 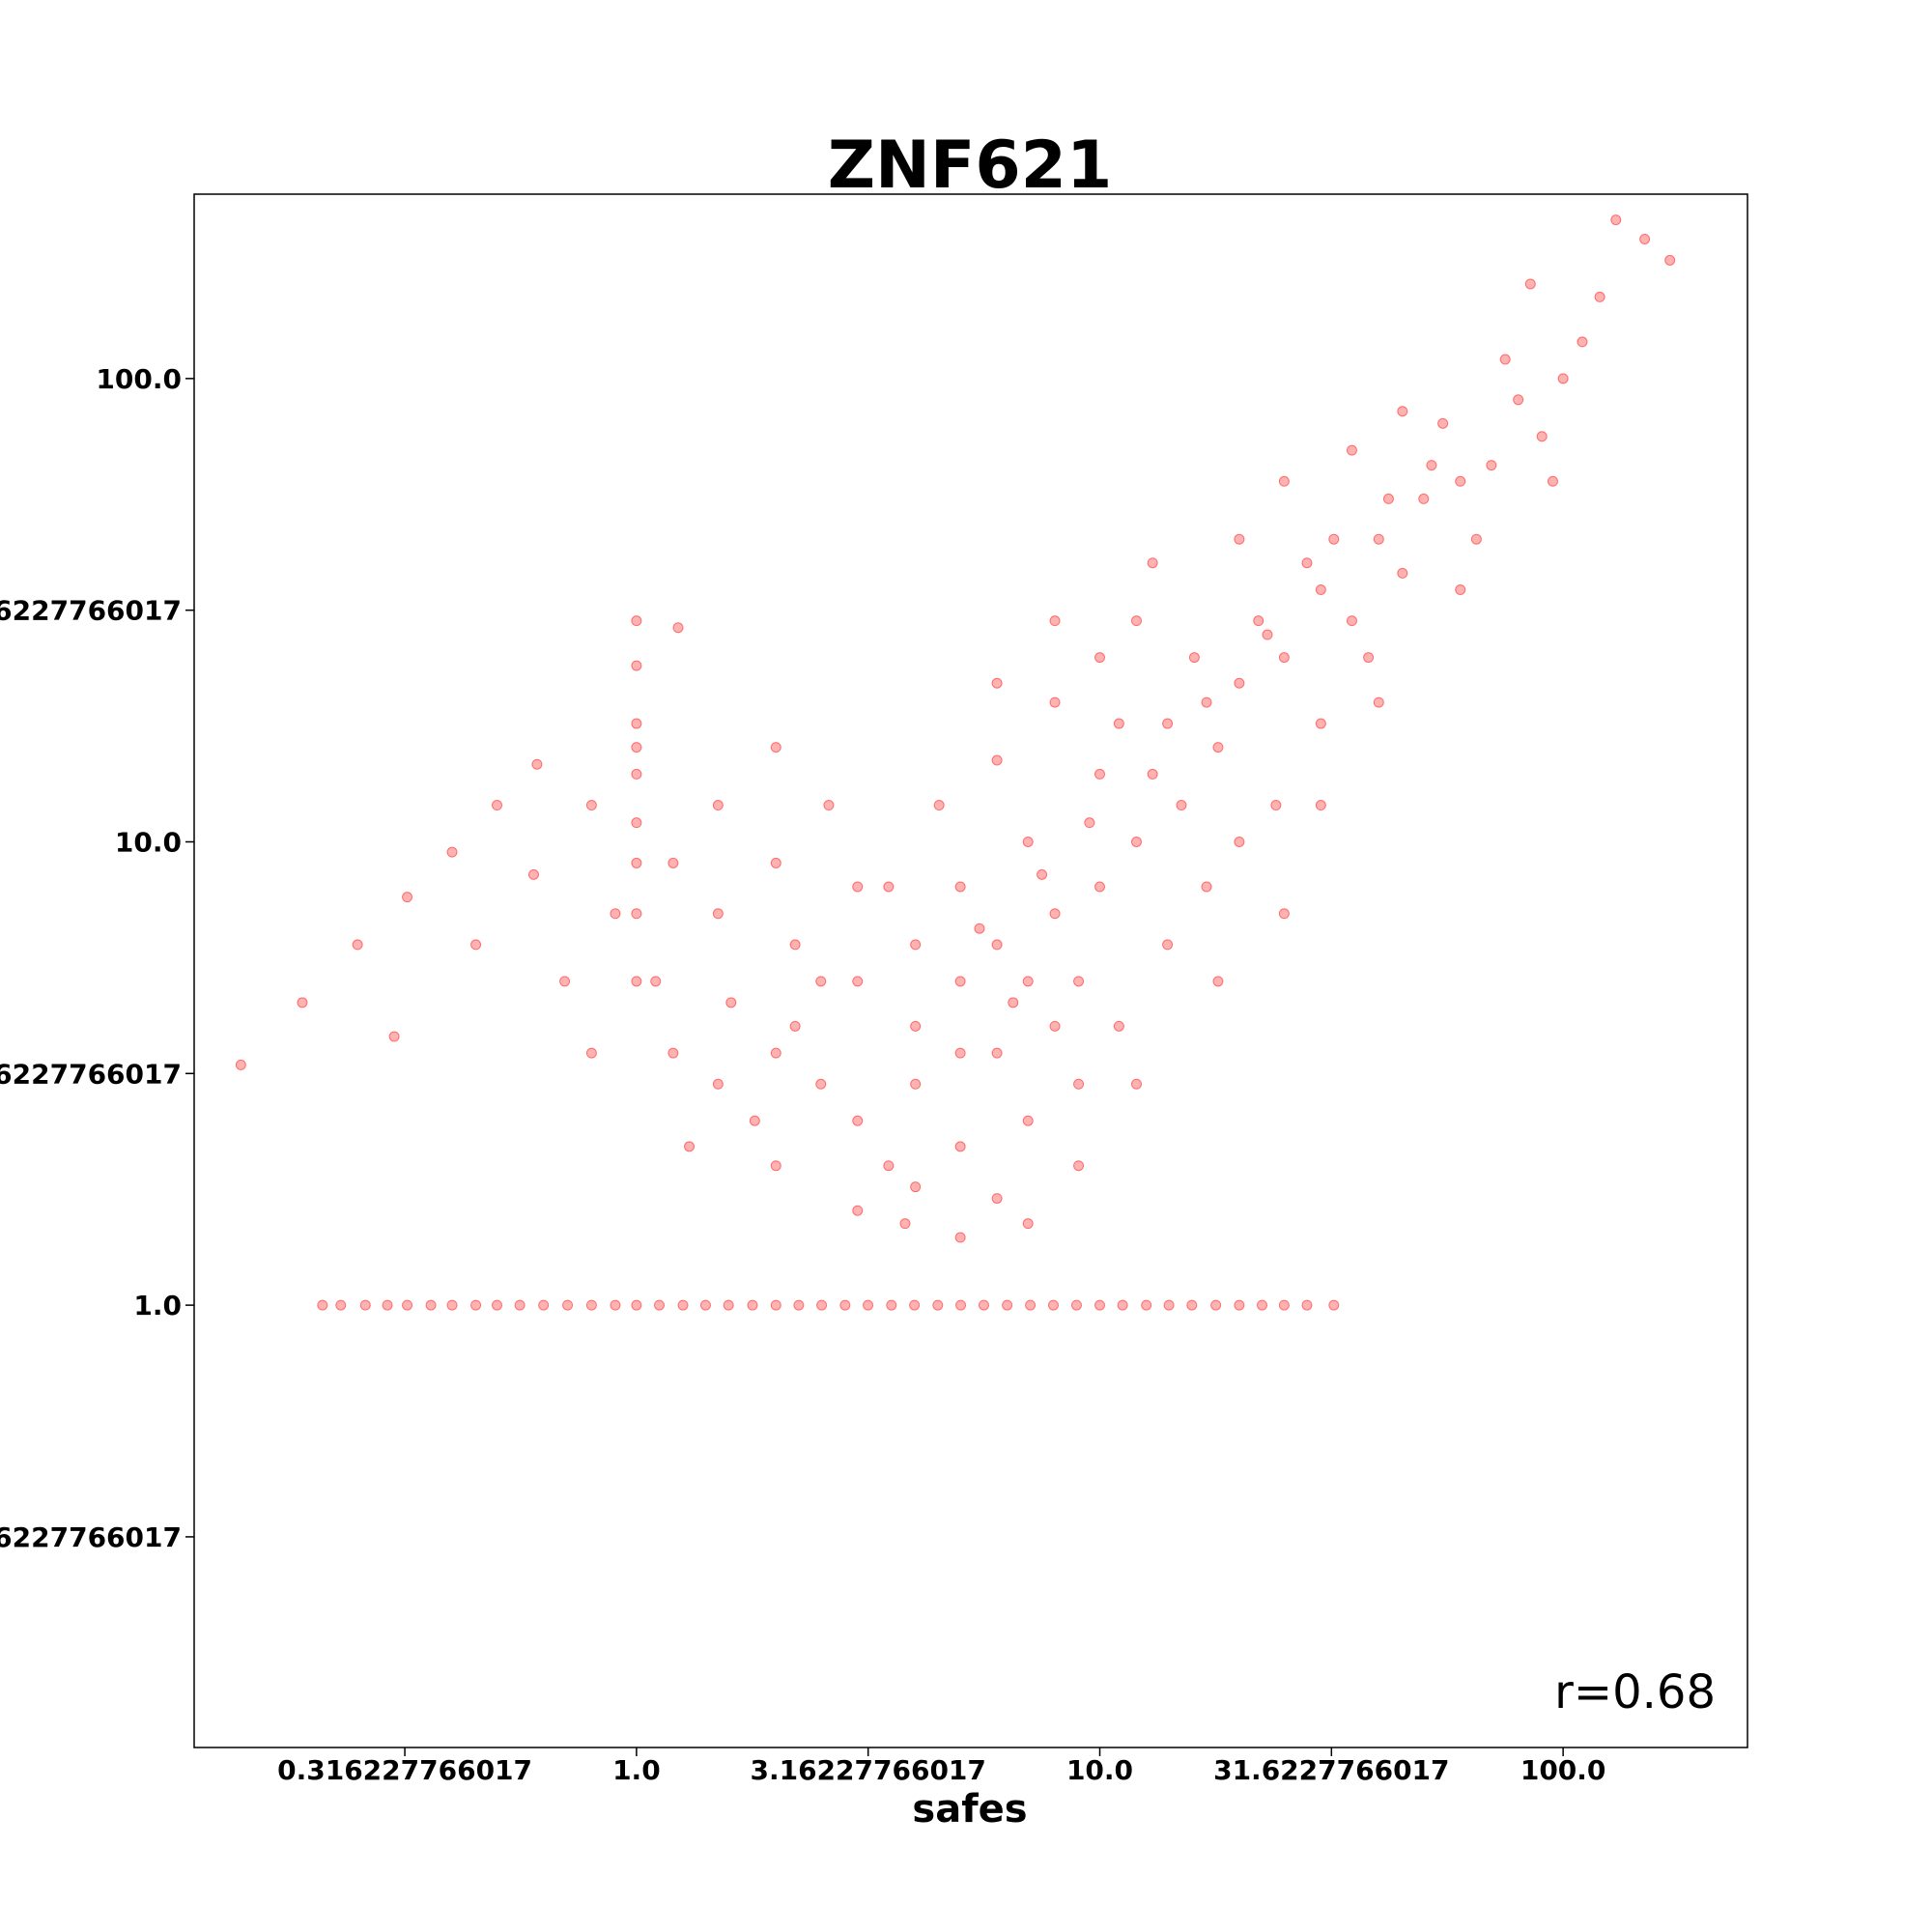 What do you see at coordinates (1331, 1770) in the screenshot?
I see `x-tick-label: 31.6227766017` at bounding box center [1331, 1770].